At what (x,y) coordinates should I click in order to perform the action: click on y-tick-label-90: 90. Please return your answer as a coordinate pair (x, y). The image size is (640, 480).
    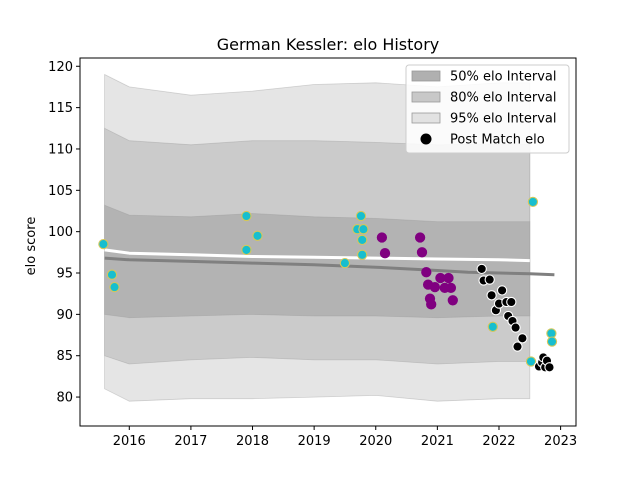
    Looking at the image, I should click on (64, 315).